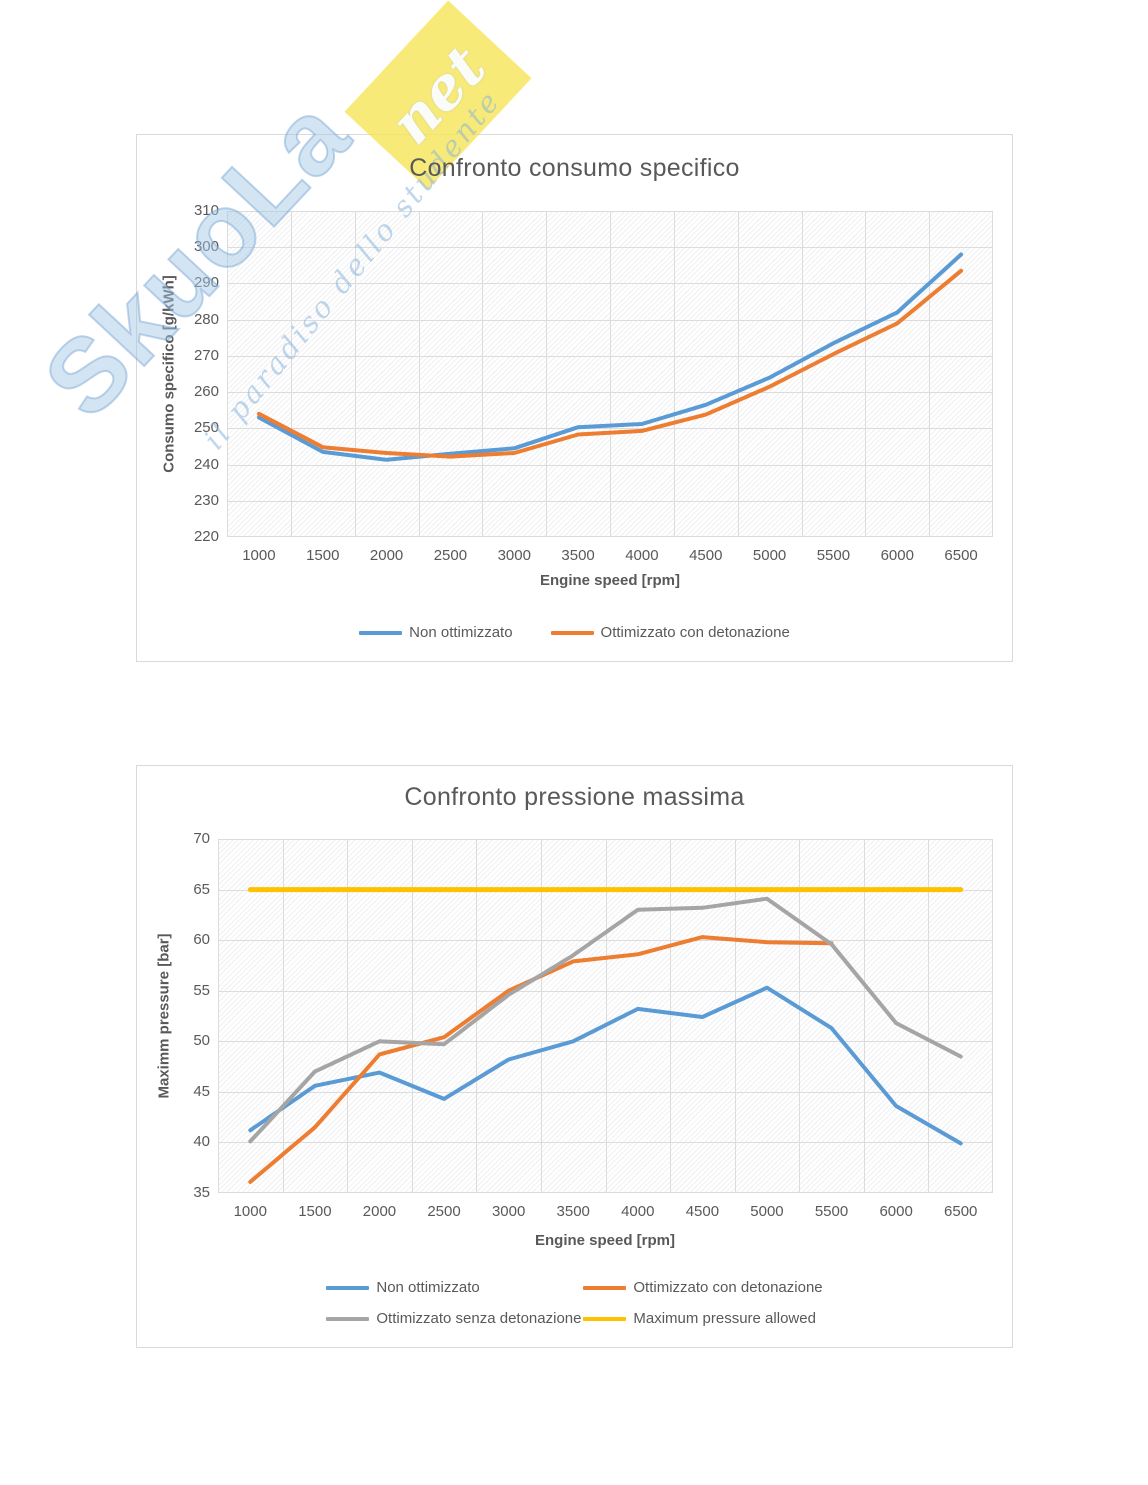 Image resolution: width=1148 pixels, height=1485 pixels. What do you see at coordinates (206, 500) in the screenshot?
I see `y-tick-label: 230` at bounding box center [206, 500].